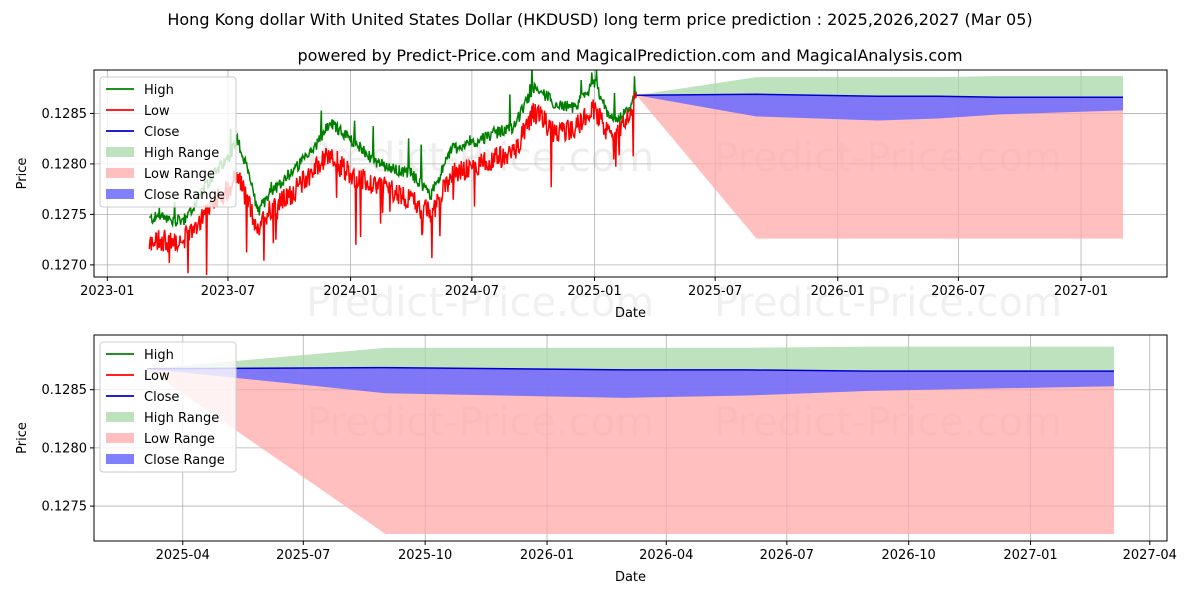 The height and width of the screenshot is (600, 1200). Describe the element at coordinates (909, 555) in the screenshot. I see `x-tick-label: 2026-10` at that location.